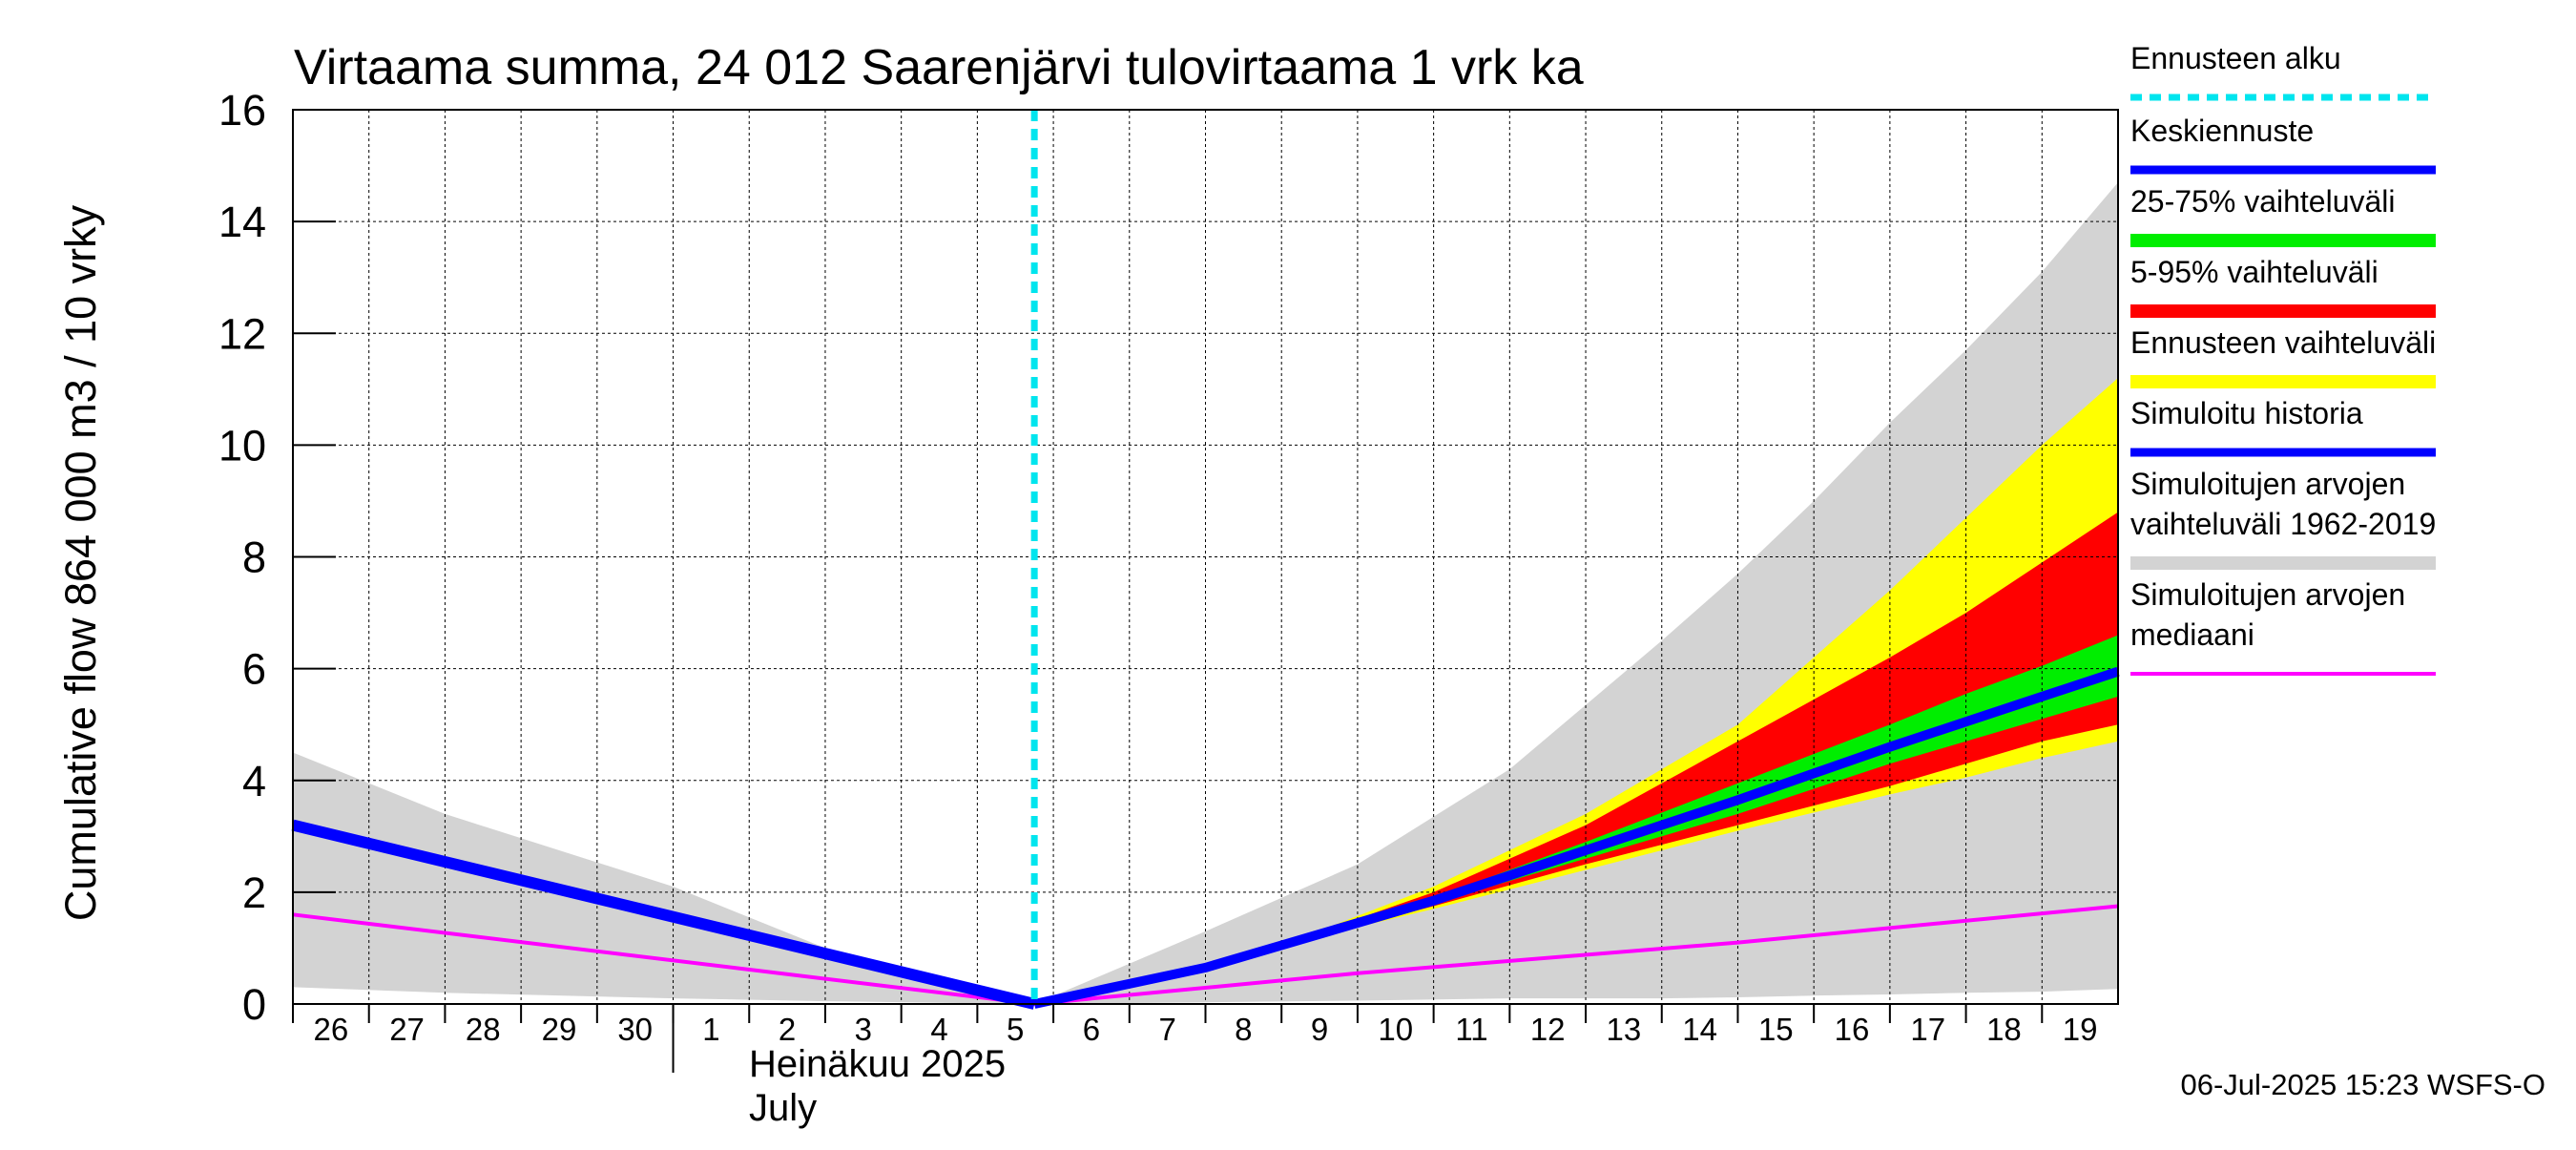 This screenshot has width=2576, height=1150. Describe the element at coordinates (783, 1108) in the screenshot. I see `month-label-en: July` at that location.